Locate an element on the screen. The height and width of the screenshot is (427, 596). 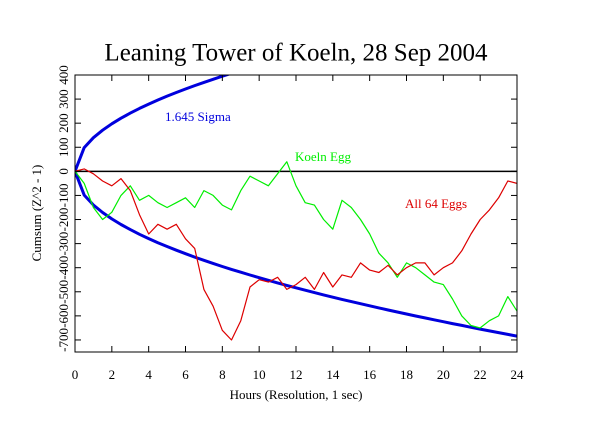
chart-title: Leaning Tower of Koeln, 28 Sep 2004 is located at coordinates (296, 53).